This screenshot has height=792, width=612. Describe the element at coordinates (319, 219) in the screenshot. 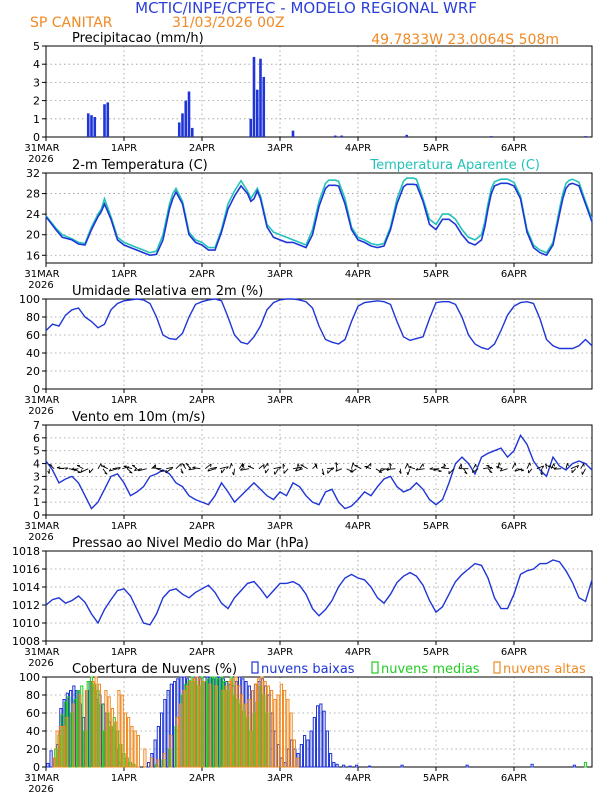

I see `temperature-line` at that location.